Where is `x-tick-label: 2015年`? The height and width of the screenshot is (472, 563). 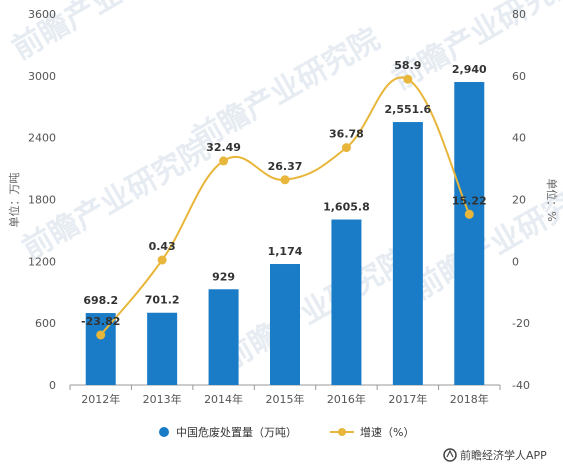
x-tick-label: 2015年 is located at coordinates (285, 399).